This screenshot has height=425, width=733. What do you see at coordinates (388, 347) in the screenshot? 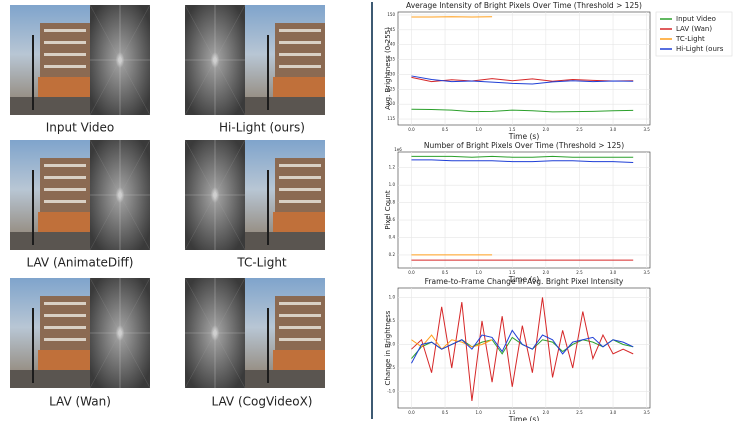
I see `y-axis-label: Change in Brightness` at bounding box center [388, 347].